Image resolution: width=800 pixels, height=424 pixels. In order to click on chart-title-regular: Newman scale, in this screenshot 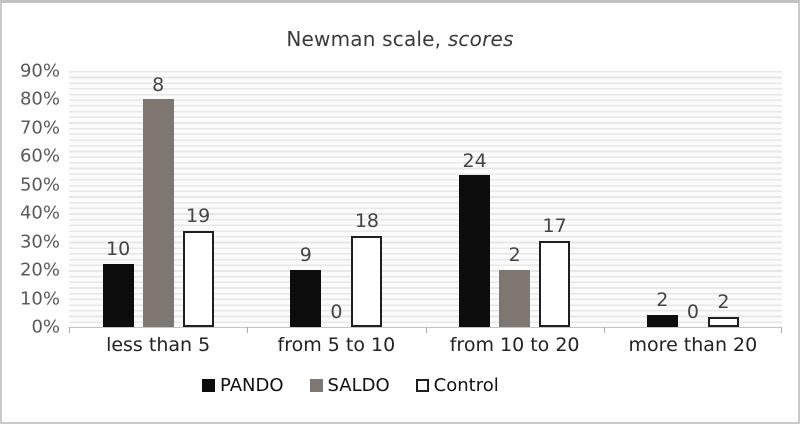, I will do `click(367, 39)`.